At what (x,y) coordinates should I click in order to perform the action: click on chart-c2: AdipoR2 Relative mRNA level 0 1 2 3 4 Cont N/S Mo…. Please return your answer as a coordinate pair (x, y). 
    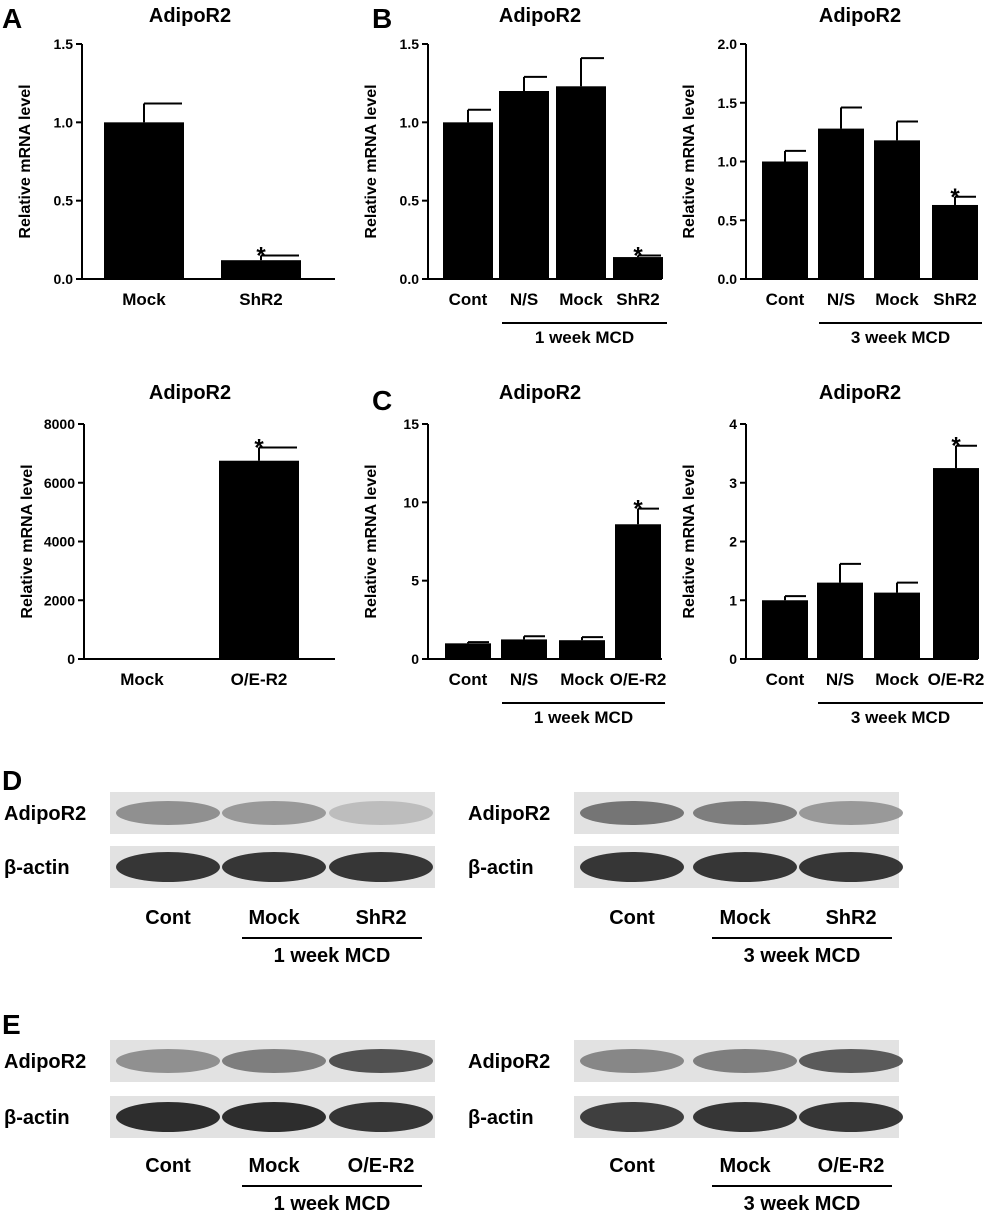
    Looking at the image, I should click on (832, 554).